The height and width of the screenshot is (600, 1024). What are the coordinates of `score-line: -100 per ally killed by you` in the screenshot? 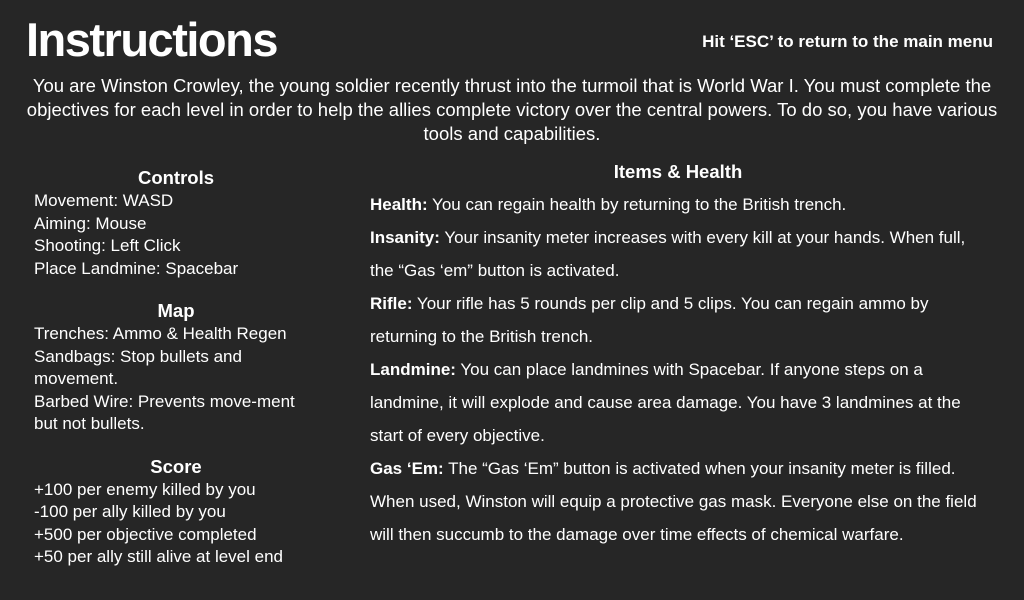 It's located at (130, 511).